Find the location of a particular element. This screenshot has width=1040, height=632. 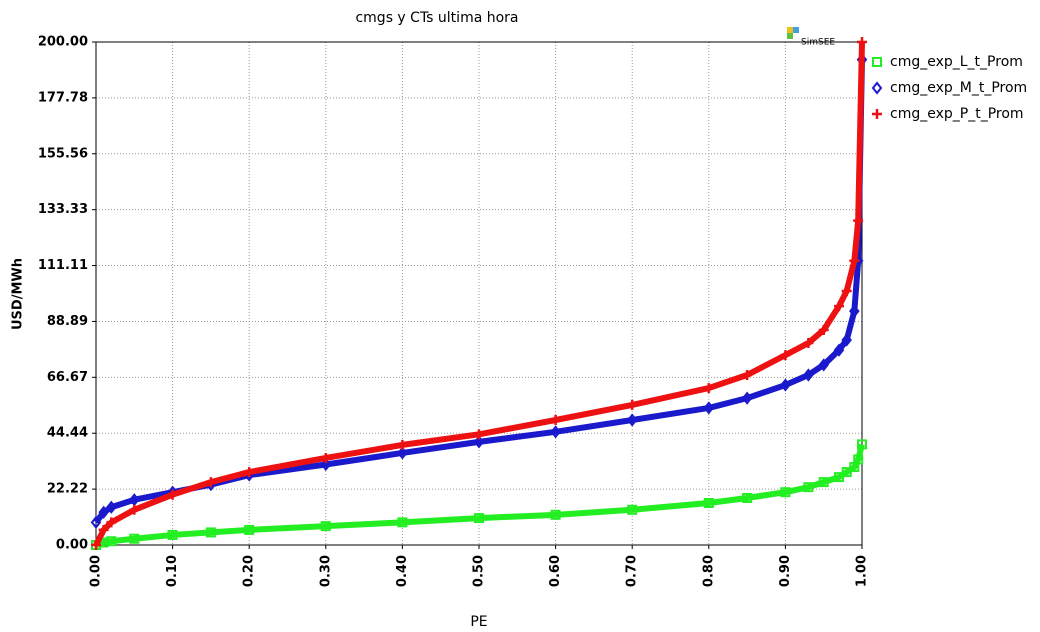

x-tick-label: 1.00 is located at coordinates (862, 571).